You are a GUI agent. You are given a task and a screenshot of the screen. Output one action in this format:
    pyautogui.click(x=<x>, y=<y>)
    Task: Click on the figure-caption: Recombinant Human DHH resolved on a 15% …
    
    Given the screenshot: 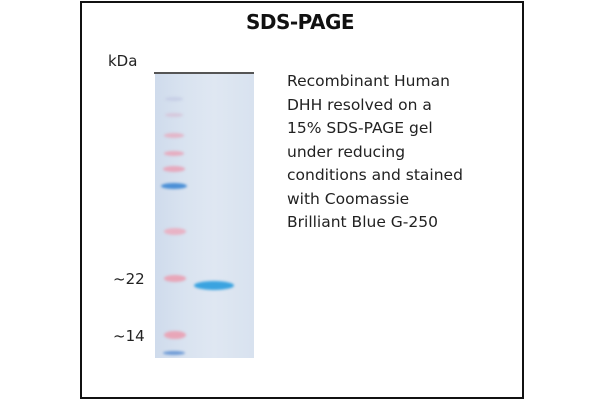 What is the action you would take?
    pyautogui.click(x=375, y=151)
    